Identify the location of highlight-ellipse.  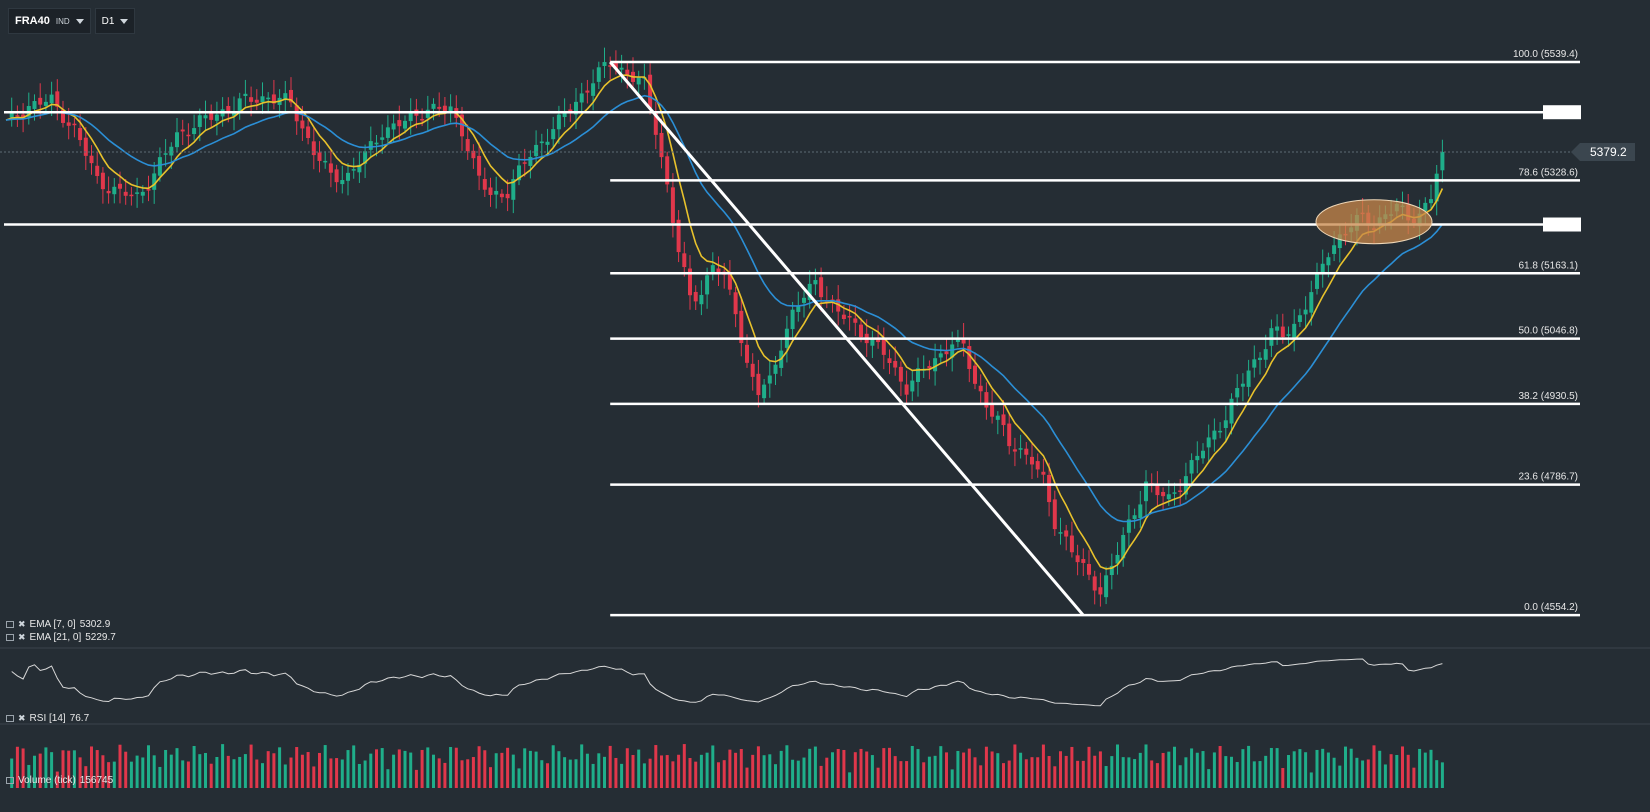
(1374, 222).